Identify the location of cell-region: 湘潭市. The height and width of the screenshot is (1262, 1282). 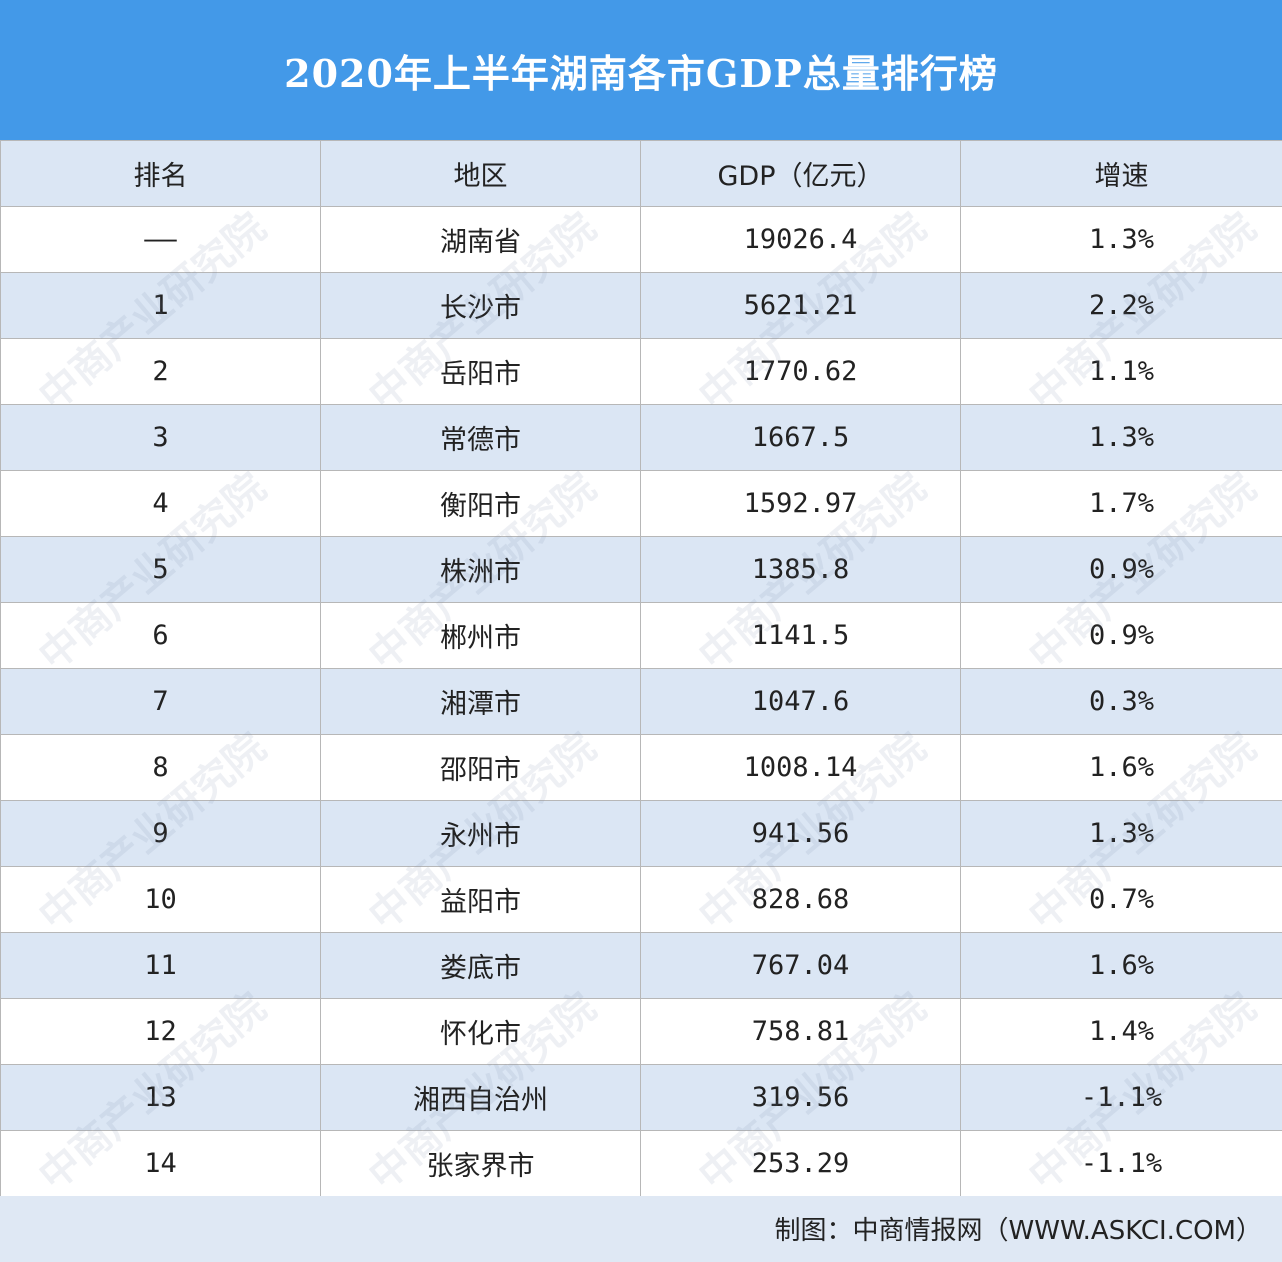
(480, 701).